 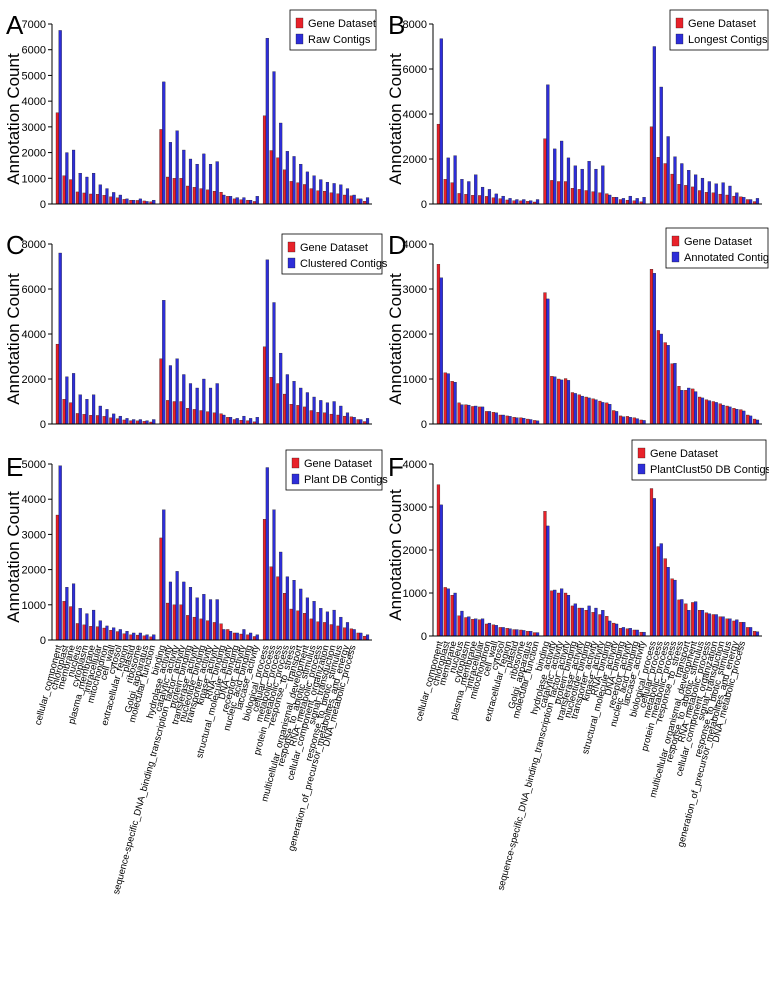 I want to click on y-tick-label: 2000, so click(x=34, y=154).